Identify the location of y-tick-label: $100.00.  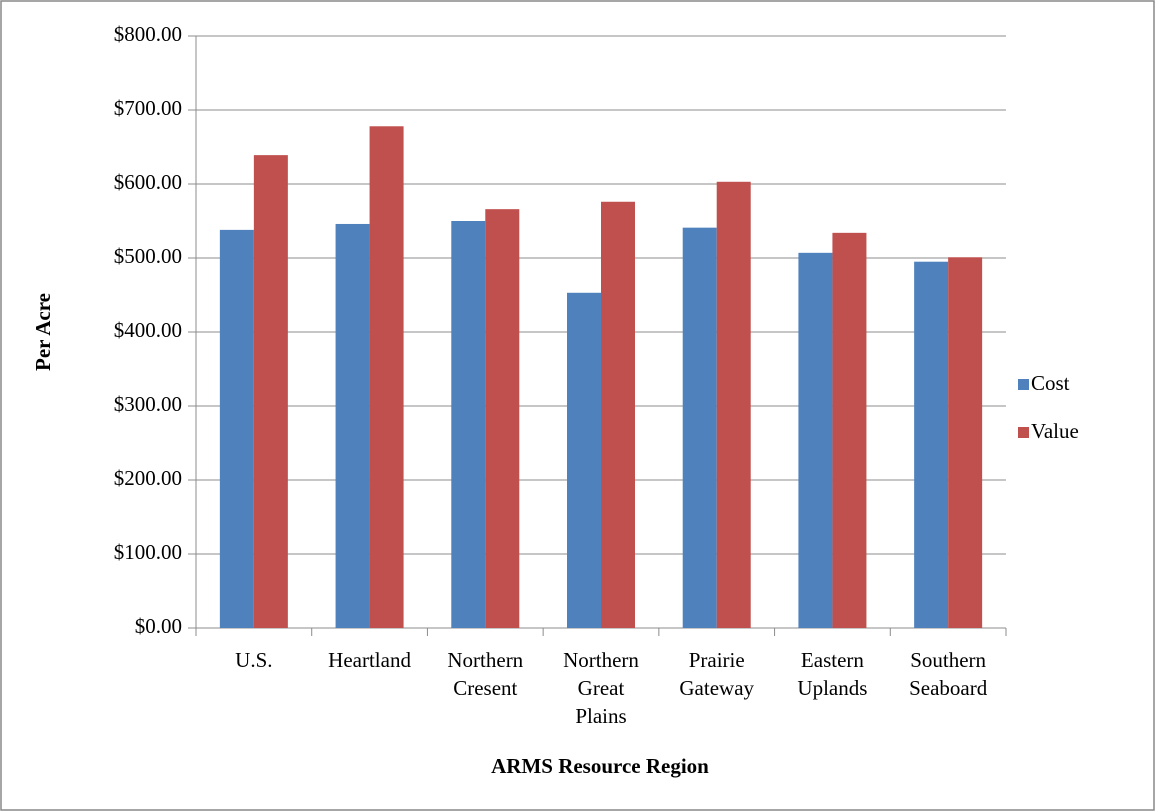
(148, 552).